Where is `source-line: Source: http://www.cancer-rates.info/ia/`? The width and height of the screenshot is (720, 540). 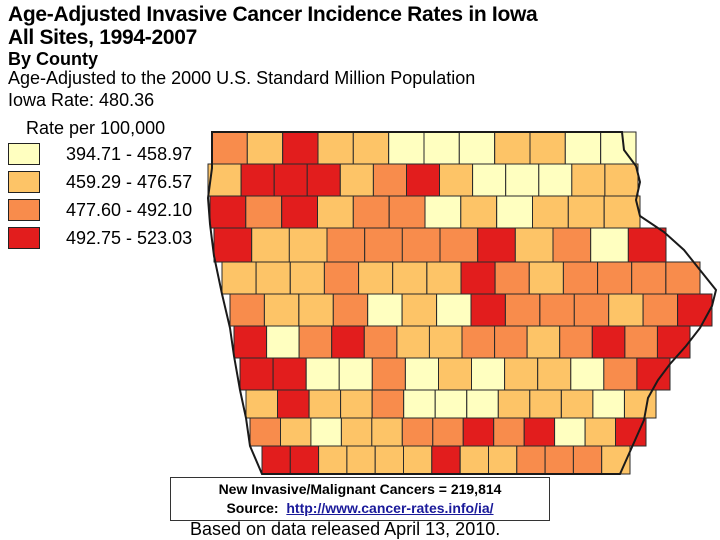
source-line: Source: http://www.cancer-rates.info/ia/ is located at coordinates (360, 508).